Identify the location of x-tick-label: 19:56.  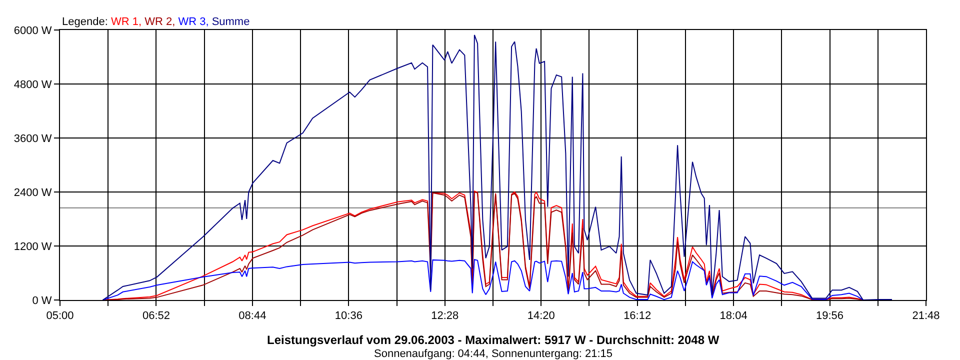
(830, 316).